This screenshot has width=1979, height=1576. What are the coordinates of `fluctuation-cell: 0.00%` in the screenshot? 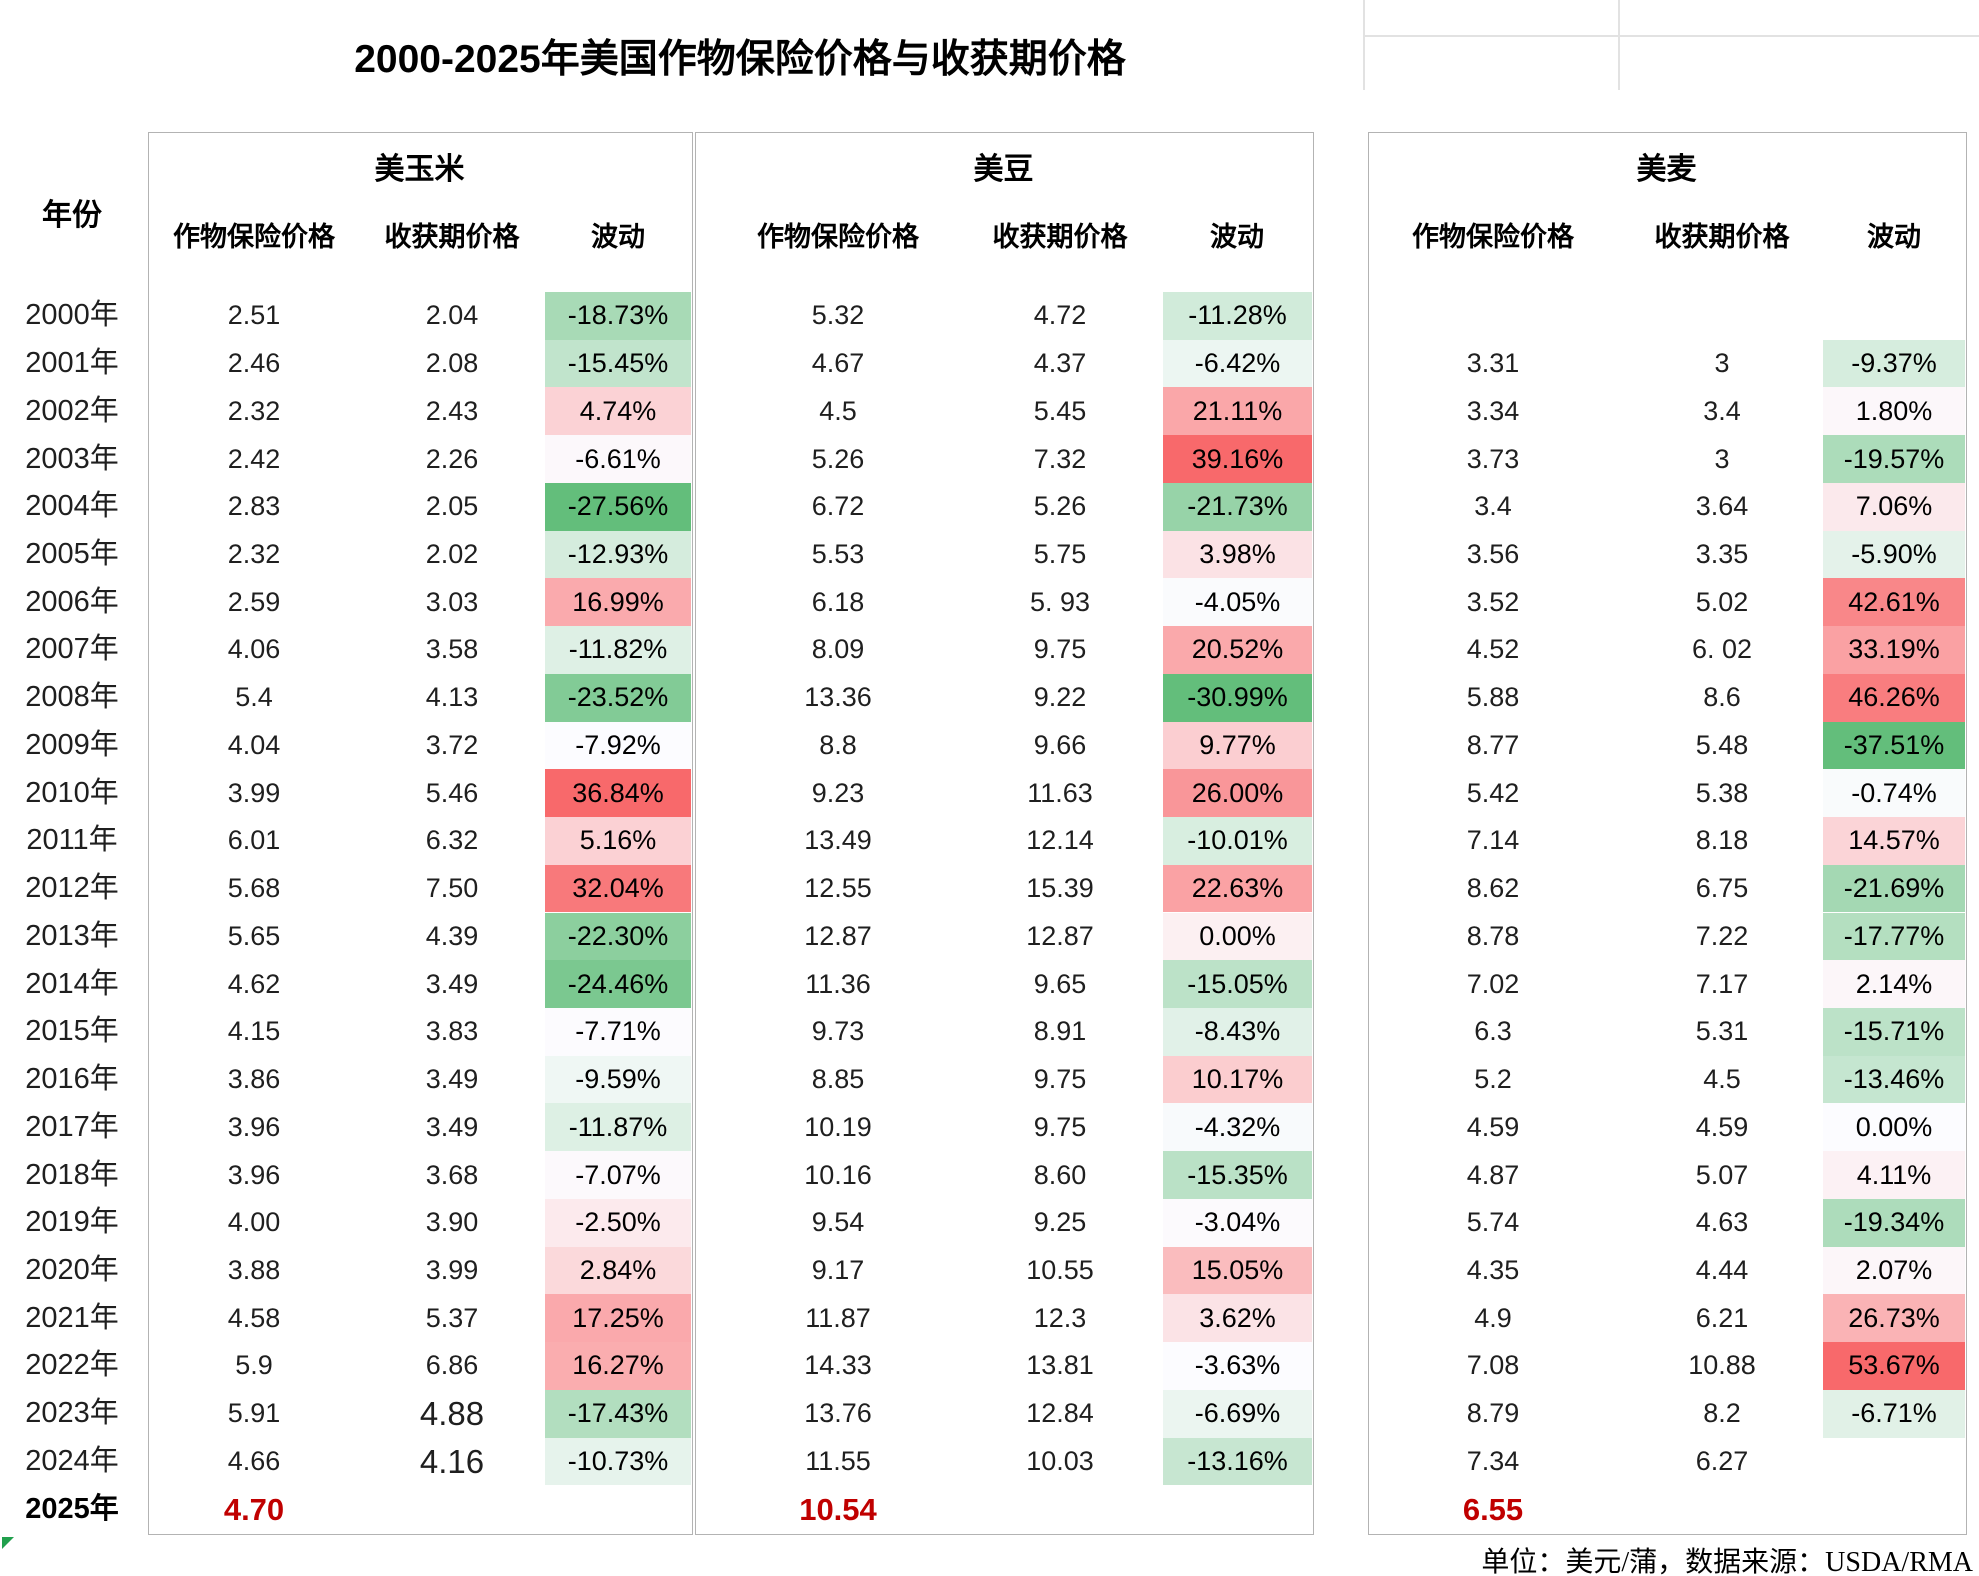 It's located at (1894, 1127).